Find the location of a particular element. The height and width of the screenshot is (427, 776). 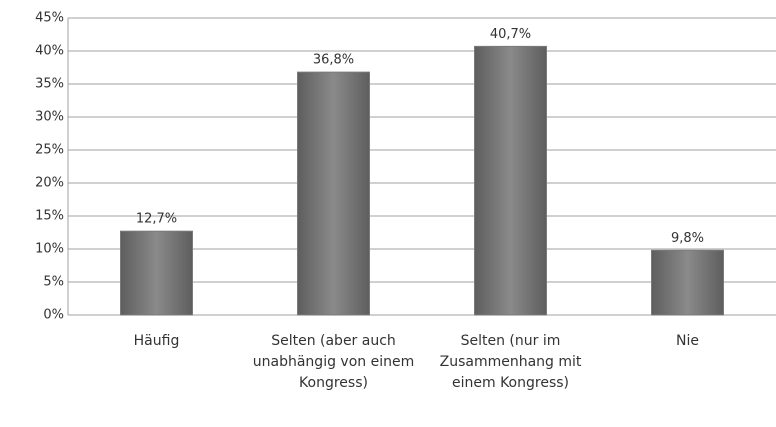

y-tick-label: 5% is located at coordinates (53, 282).